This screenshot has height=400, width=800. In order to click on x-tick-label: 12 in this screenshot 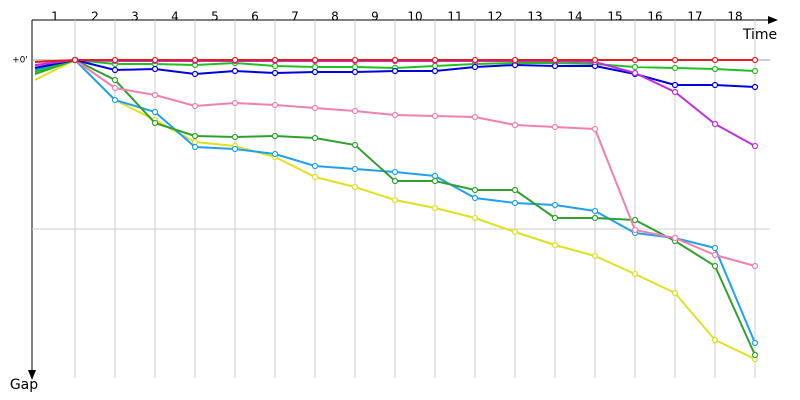, I will do `click(494, 17)`.